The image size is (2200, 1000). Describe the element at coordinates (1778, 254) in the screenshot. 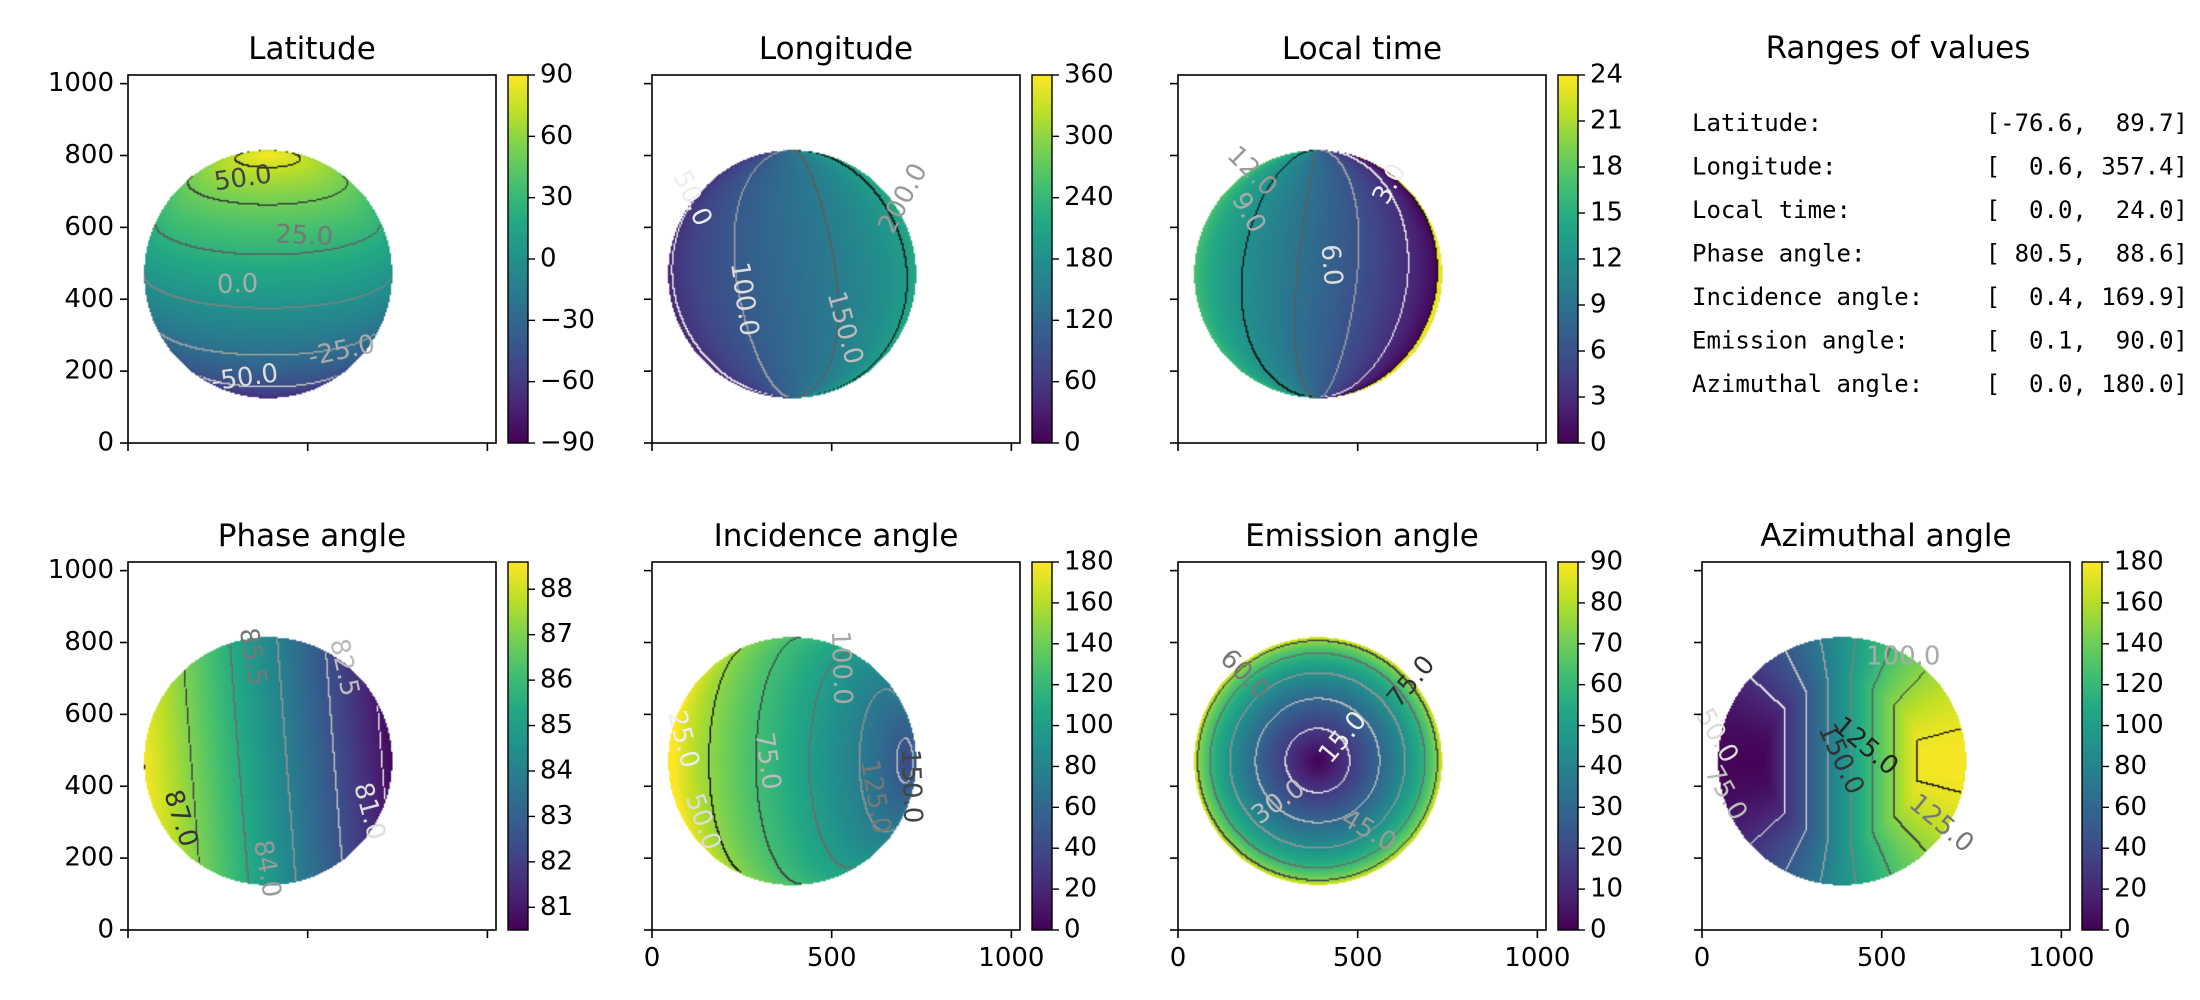

I see `range-label: Phase angle:` at that location.